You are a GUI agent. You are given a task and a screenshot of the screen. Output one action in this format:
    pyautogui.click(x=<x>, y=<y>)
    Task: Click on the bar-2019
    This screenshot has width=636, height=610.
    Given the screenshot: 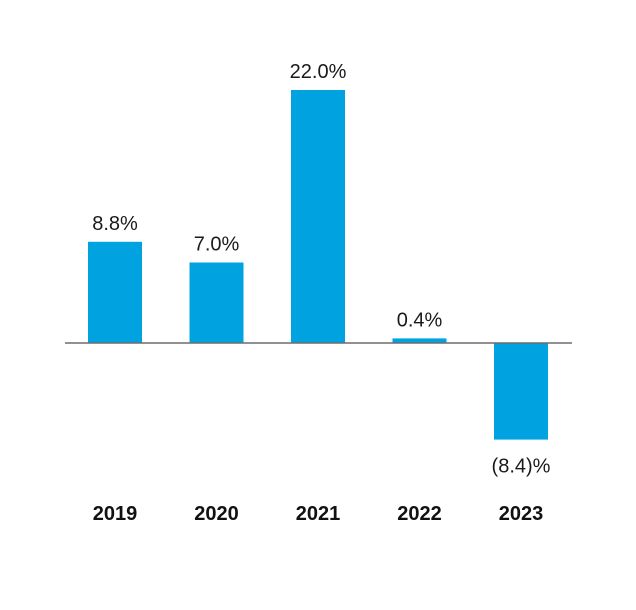 What is the action you would take?
    pyautogui.click(x=115, y=292)
    